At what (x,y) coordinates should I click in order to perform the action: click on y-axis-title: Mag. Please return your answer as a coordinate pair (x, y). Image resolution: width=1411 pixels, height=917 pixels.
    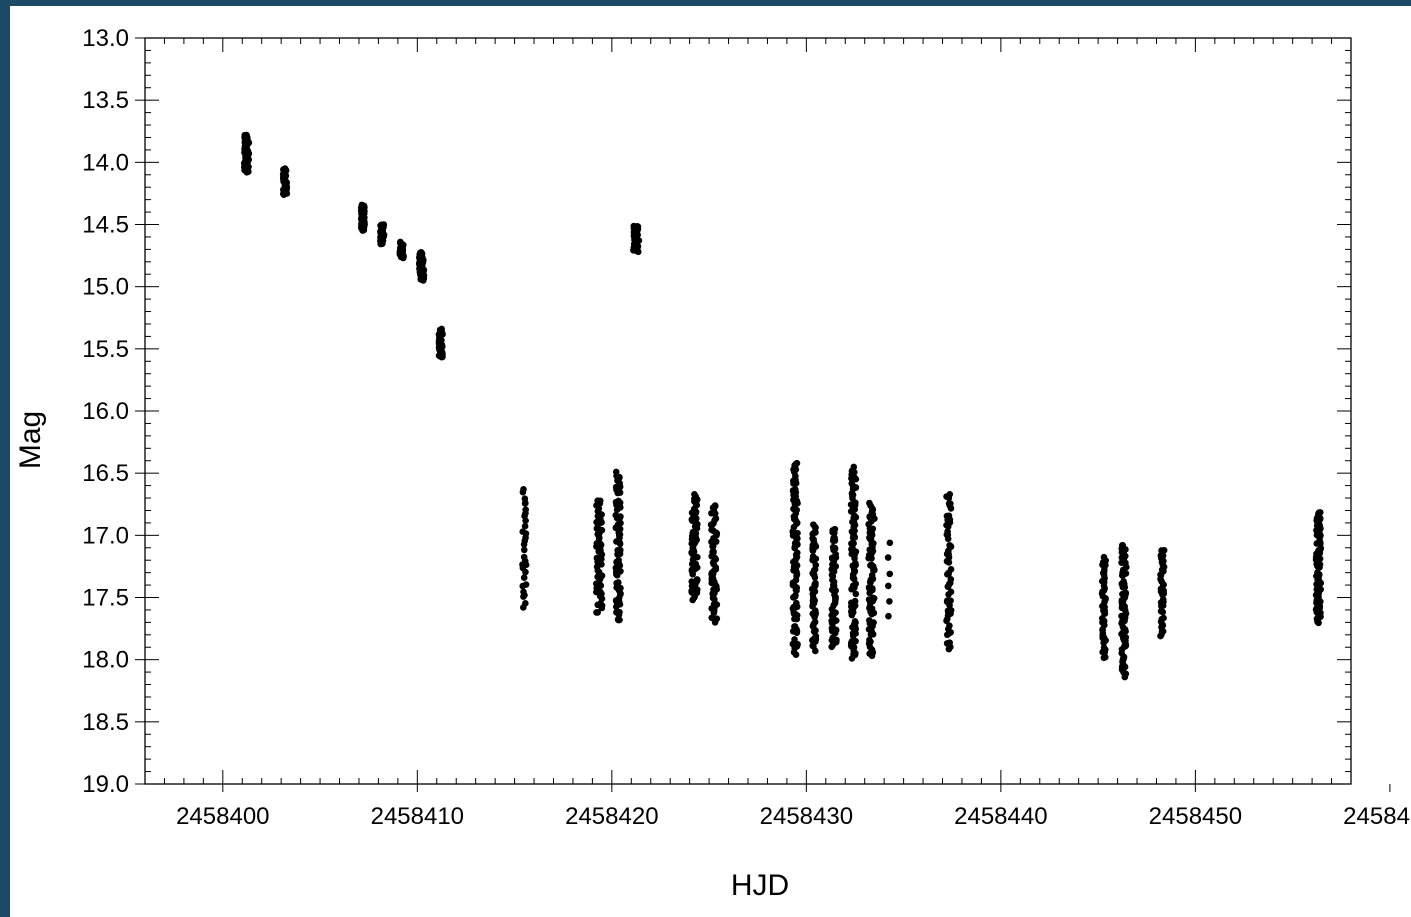
    Looking at the image, I should click on (30, 440).